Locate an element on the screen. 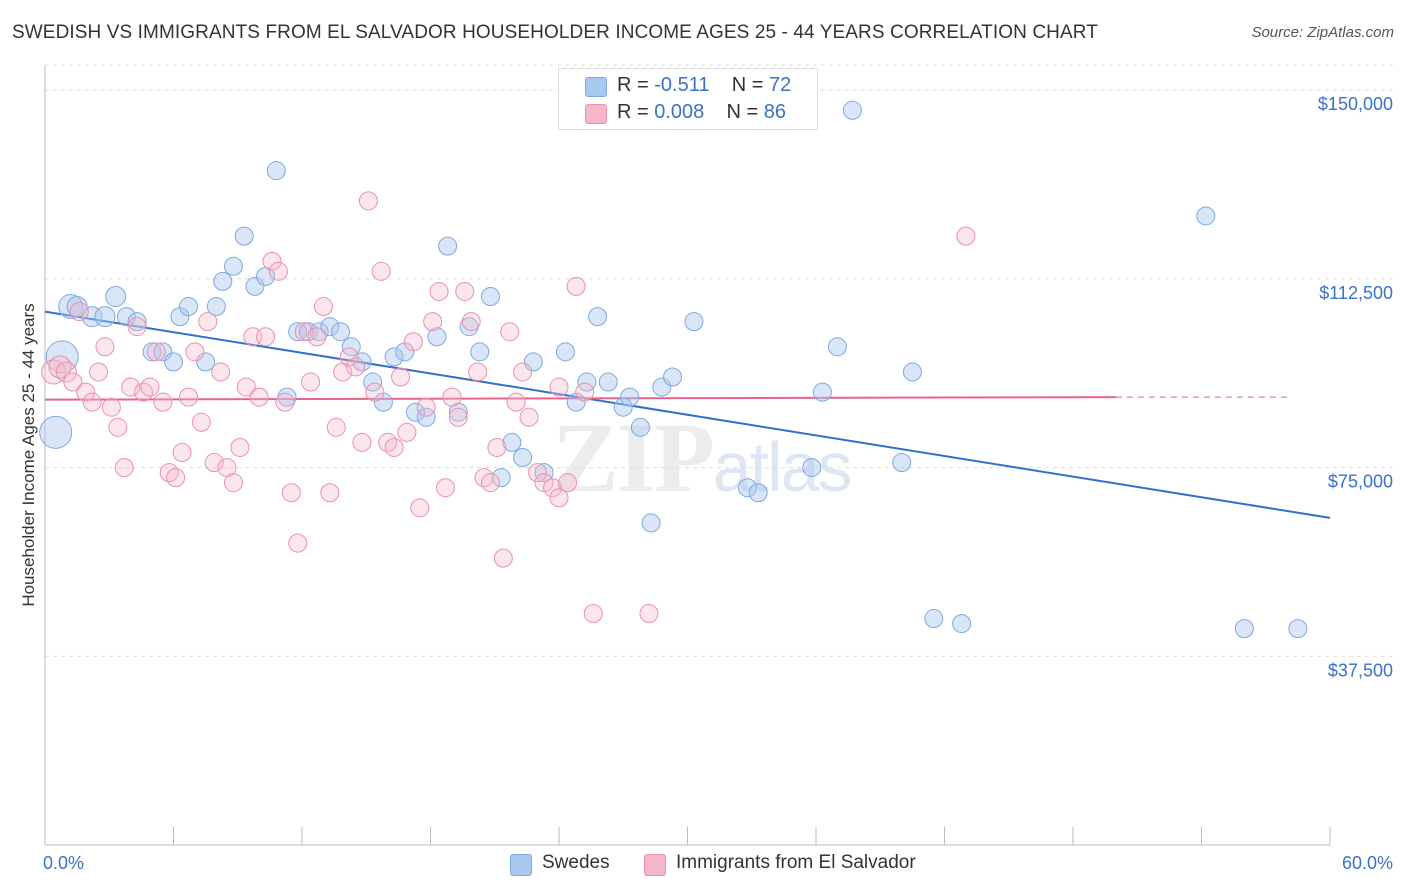 The height and width of the screenshot is (892, 1406). x-tick-label: 0.0% is located at coordinates (63, 863).